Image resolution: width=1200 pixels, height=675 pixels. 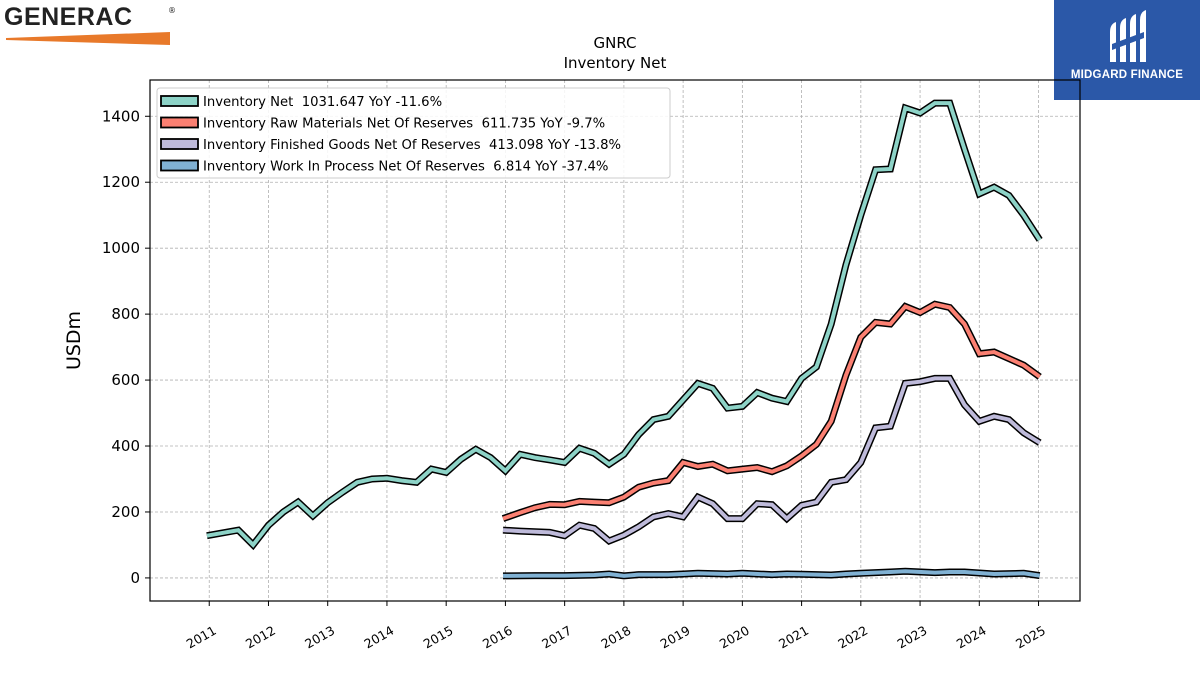 What do you see at coordinates (125, 314) in the screenshot?
I see `y-tick-label: 800` at bounding box center [125, 314].